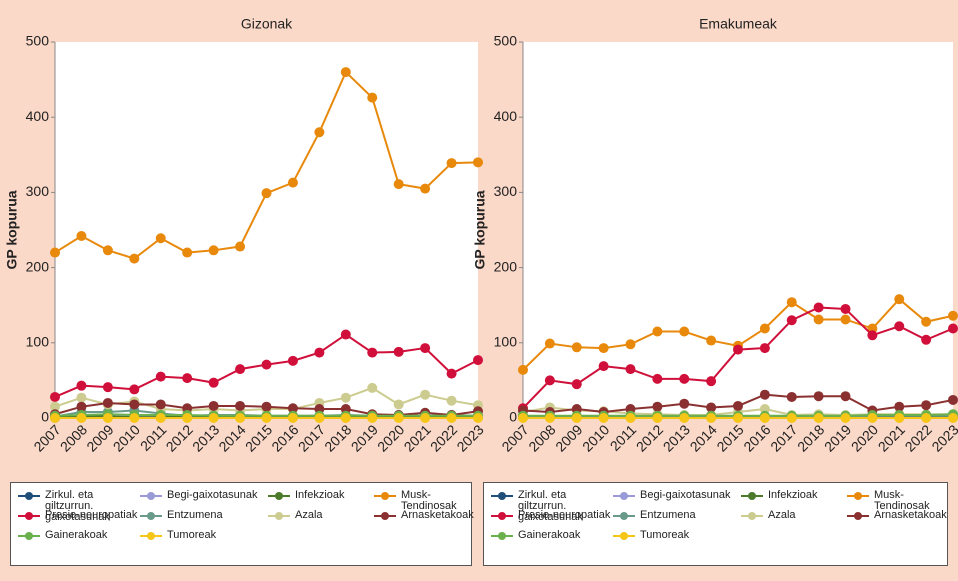 The image size is (958, 581). What do you see at coordinates (506, 41) in the screenshot?
I see `y-tick-label: 500` at bounding box center [506, 41].